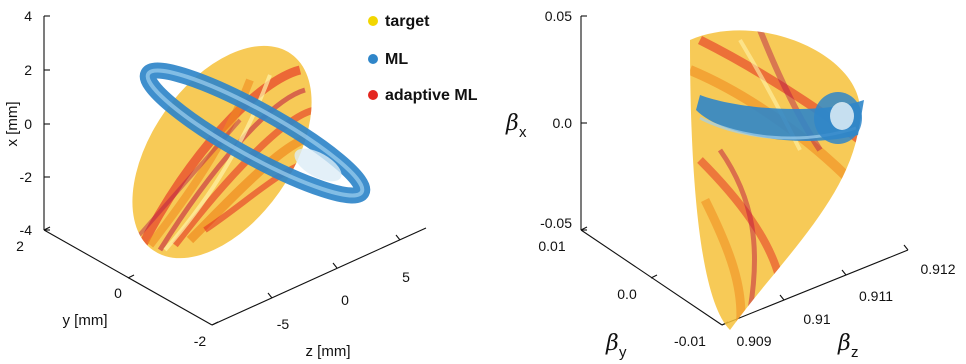 The width and height of the screenshot is (966, 364). What do you see at coordinates (28, 16) in the screenshot?
I see `left-x-tick-label: 4` at bounding box center [28, 16].